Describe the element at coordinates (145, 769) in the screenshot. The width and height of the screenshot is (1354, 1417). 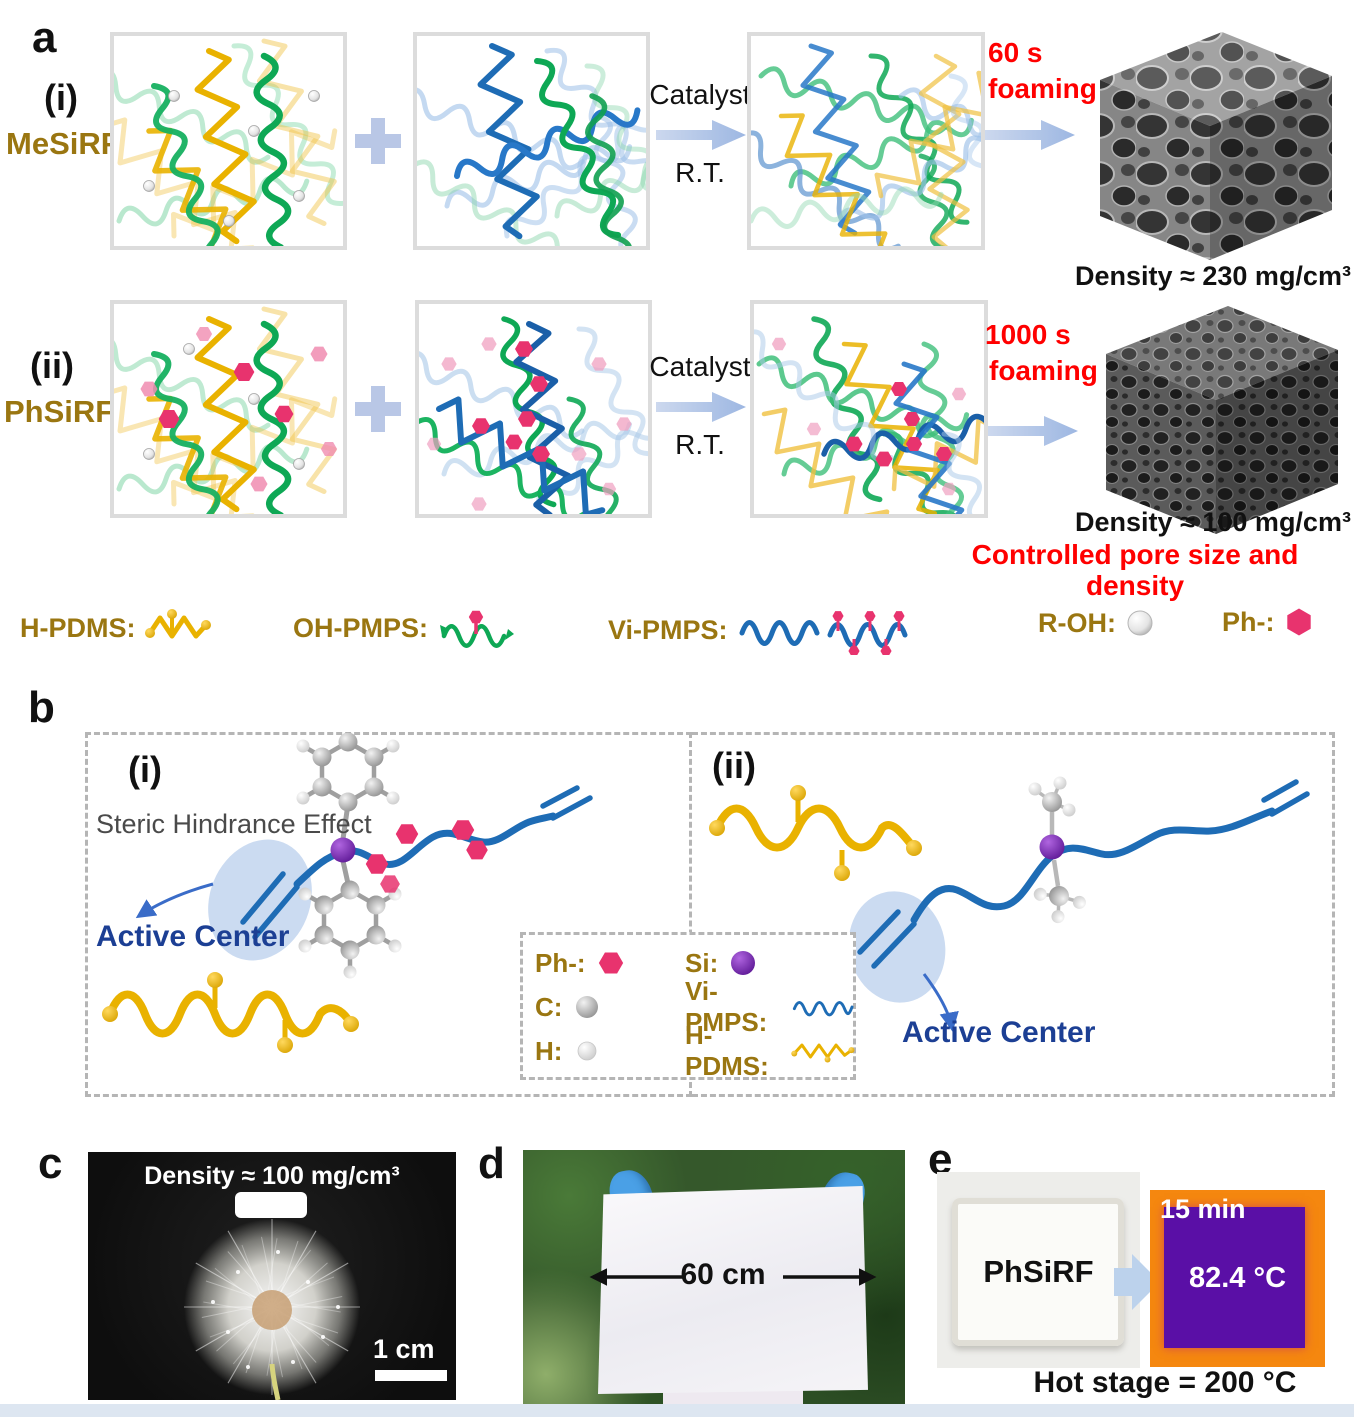
I see `panel-b-i-index: (i)` at that location.